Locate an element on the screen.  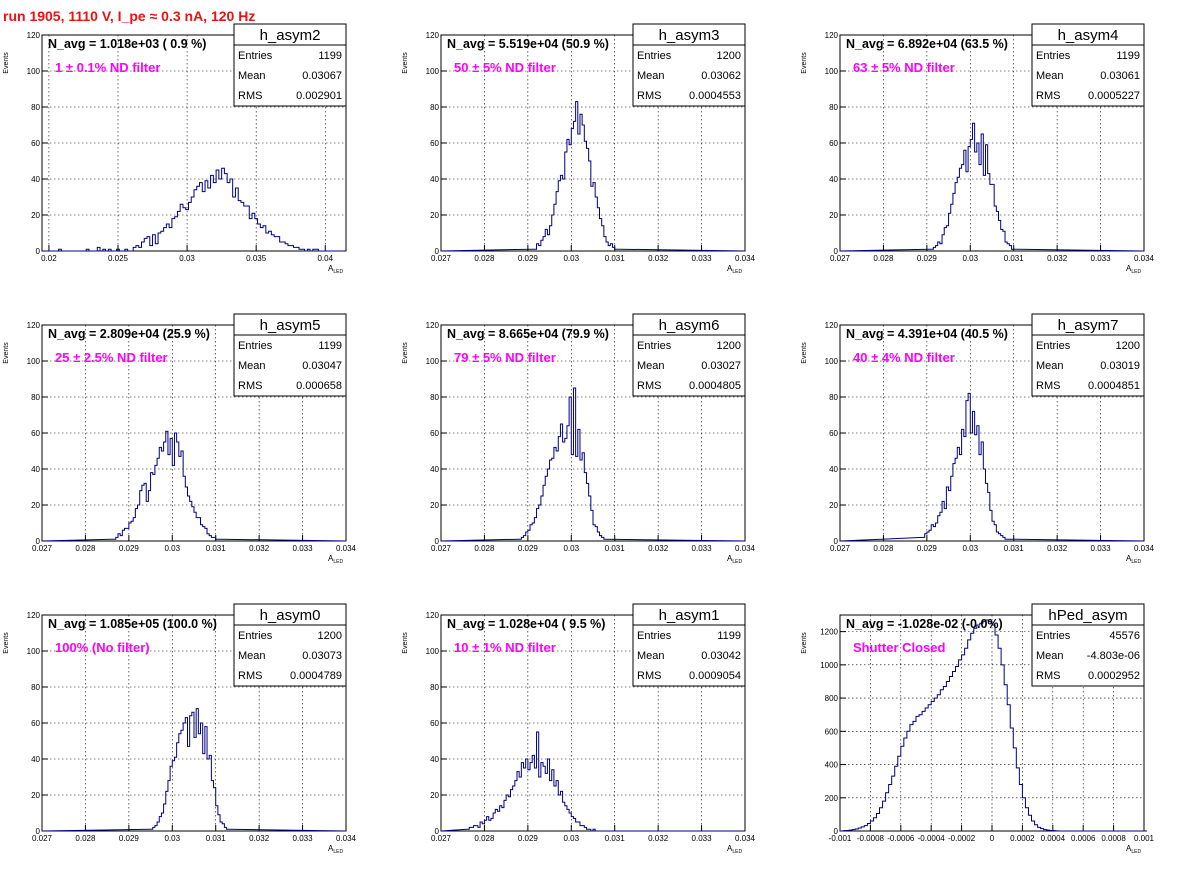
x-tick-label: 0.001 is located at coordinates (1144, 838).